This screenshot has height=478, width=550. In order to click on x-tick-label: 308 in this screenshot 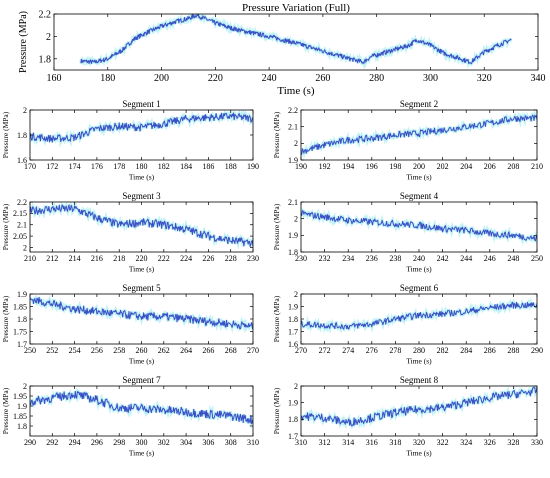, I will do `click(231, 442)`.